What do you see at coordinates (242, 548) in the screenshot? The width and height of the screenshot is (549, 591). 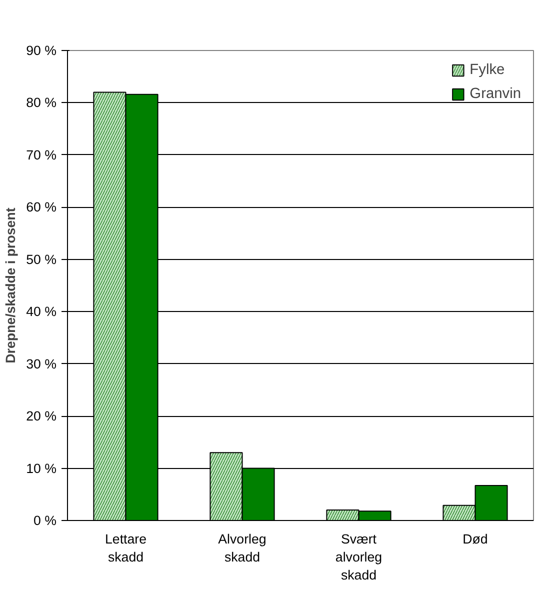 I see `x-tick-label: Alvorleg skadd` at bounding box center [242, 548].